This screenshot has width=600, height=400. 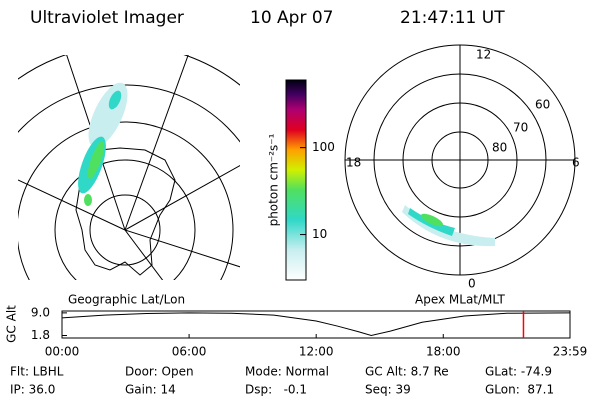 I want to click on y-axis-label: GC Alt, so click(x=12, y=324).